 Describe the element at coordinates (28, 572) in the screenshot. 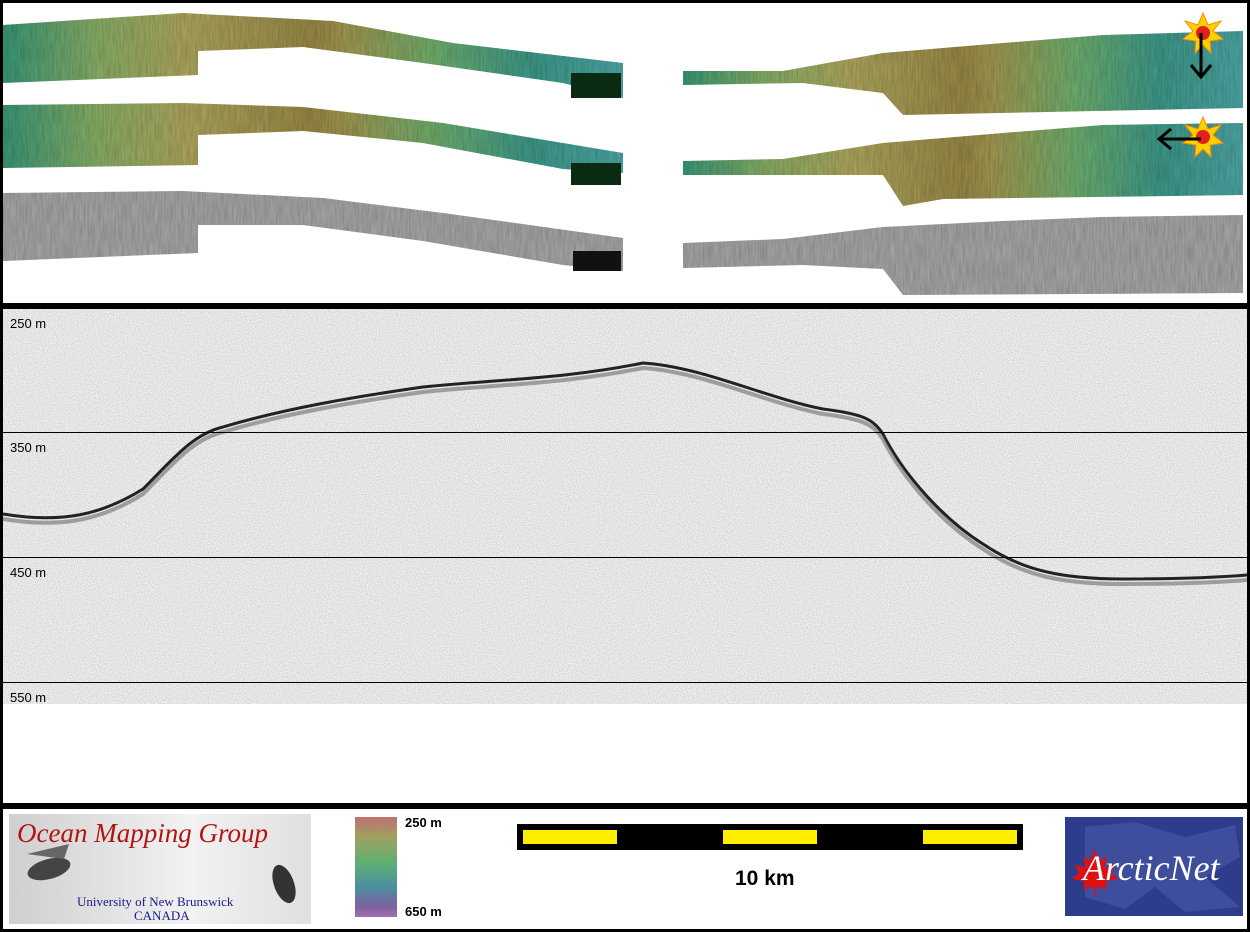

I see `depth-label-450: 450 m` at that location.